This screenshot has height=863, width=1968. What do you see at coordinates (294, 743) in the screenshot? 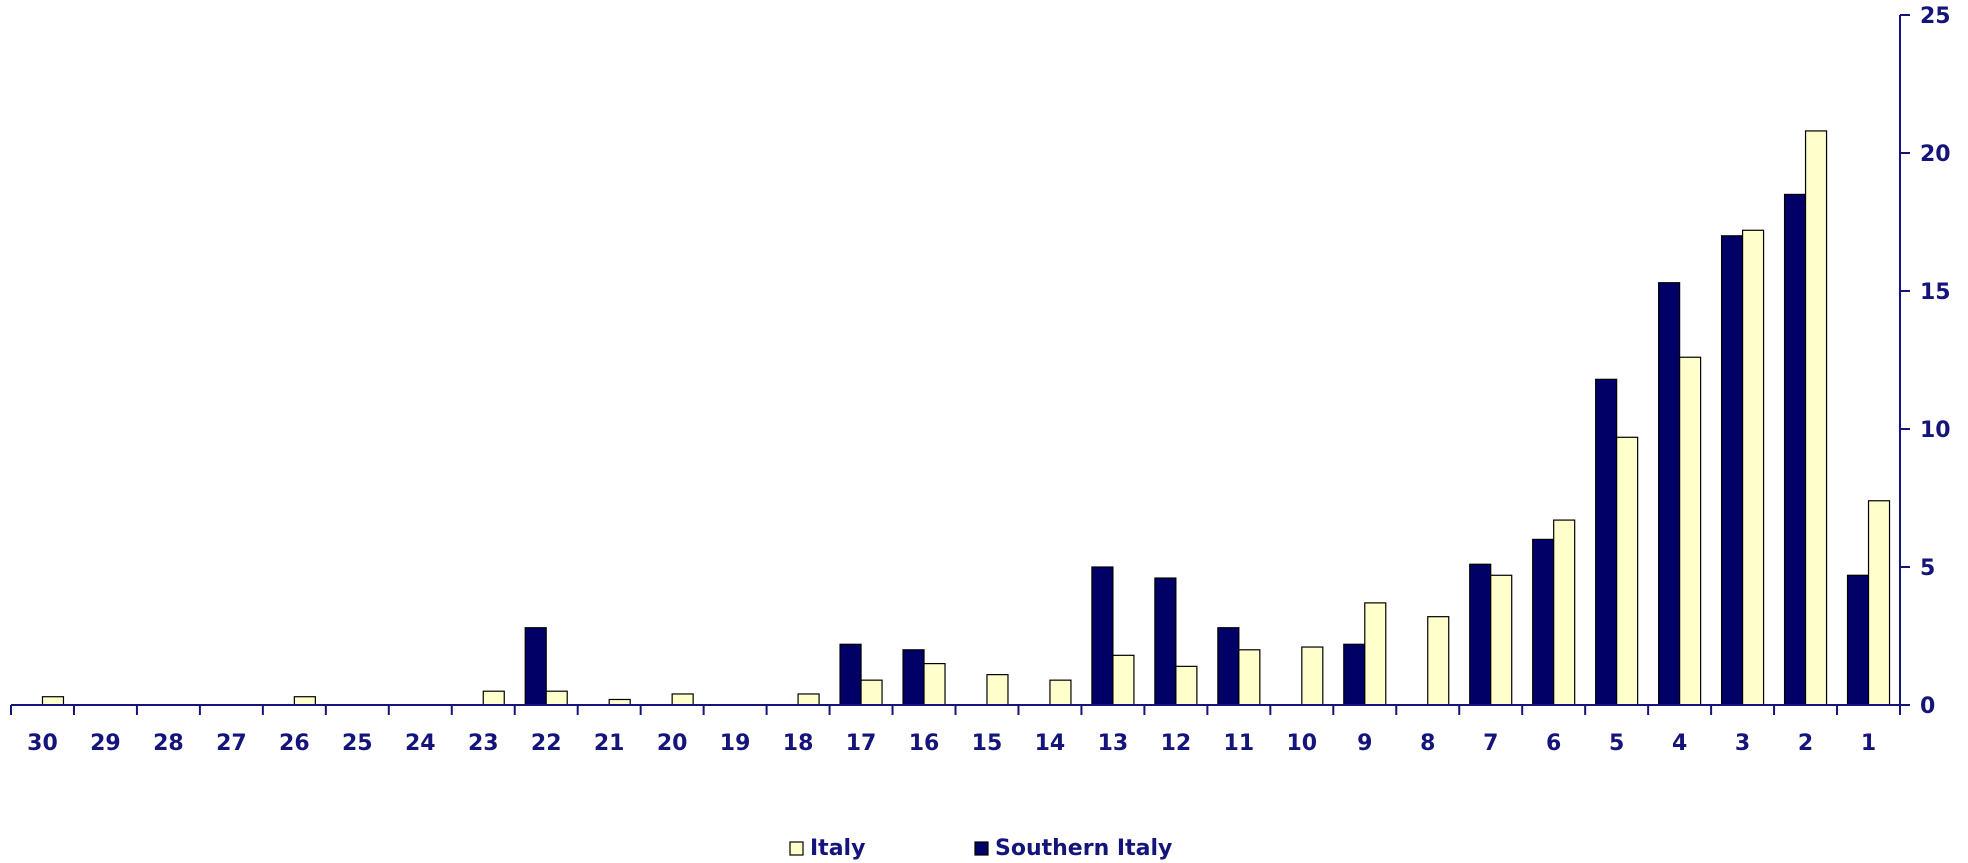
I see `x-tick-label: 26` at bounding box center [294, 743].